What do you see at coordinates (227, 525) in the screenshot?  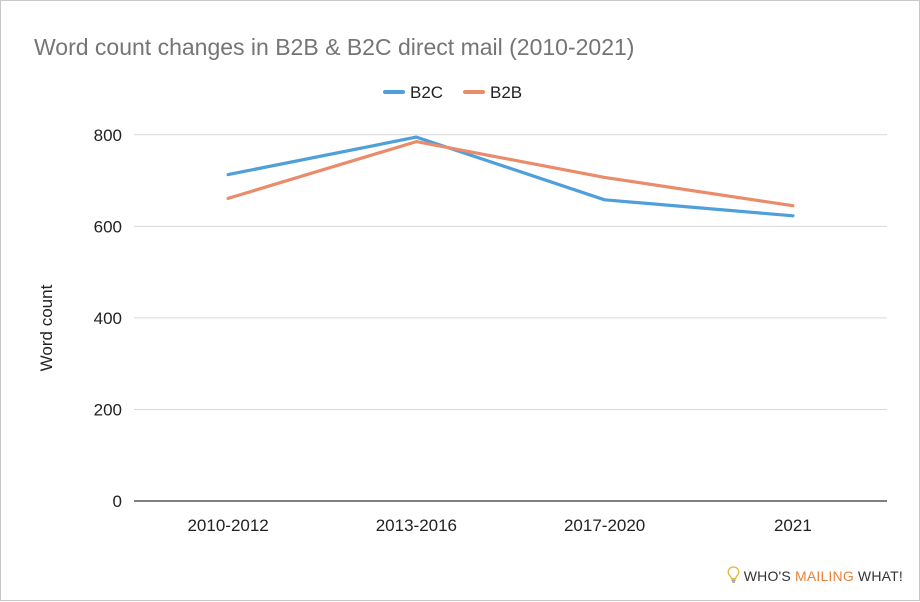 I see `x-tick-label: 2010-2012` at bounding box center [227, 525].